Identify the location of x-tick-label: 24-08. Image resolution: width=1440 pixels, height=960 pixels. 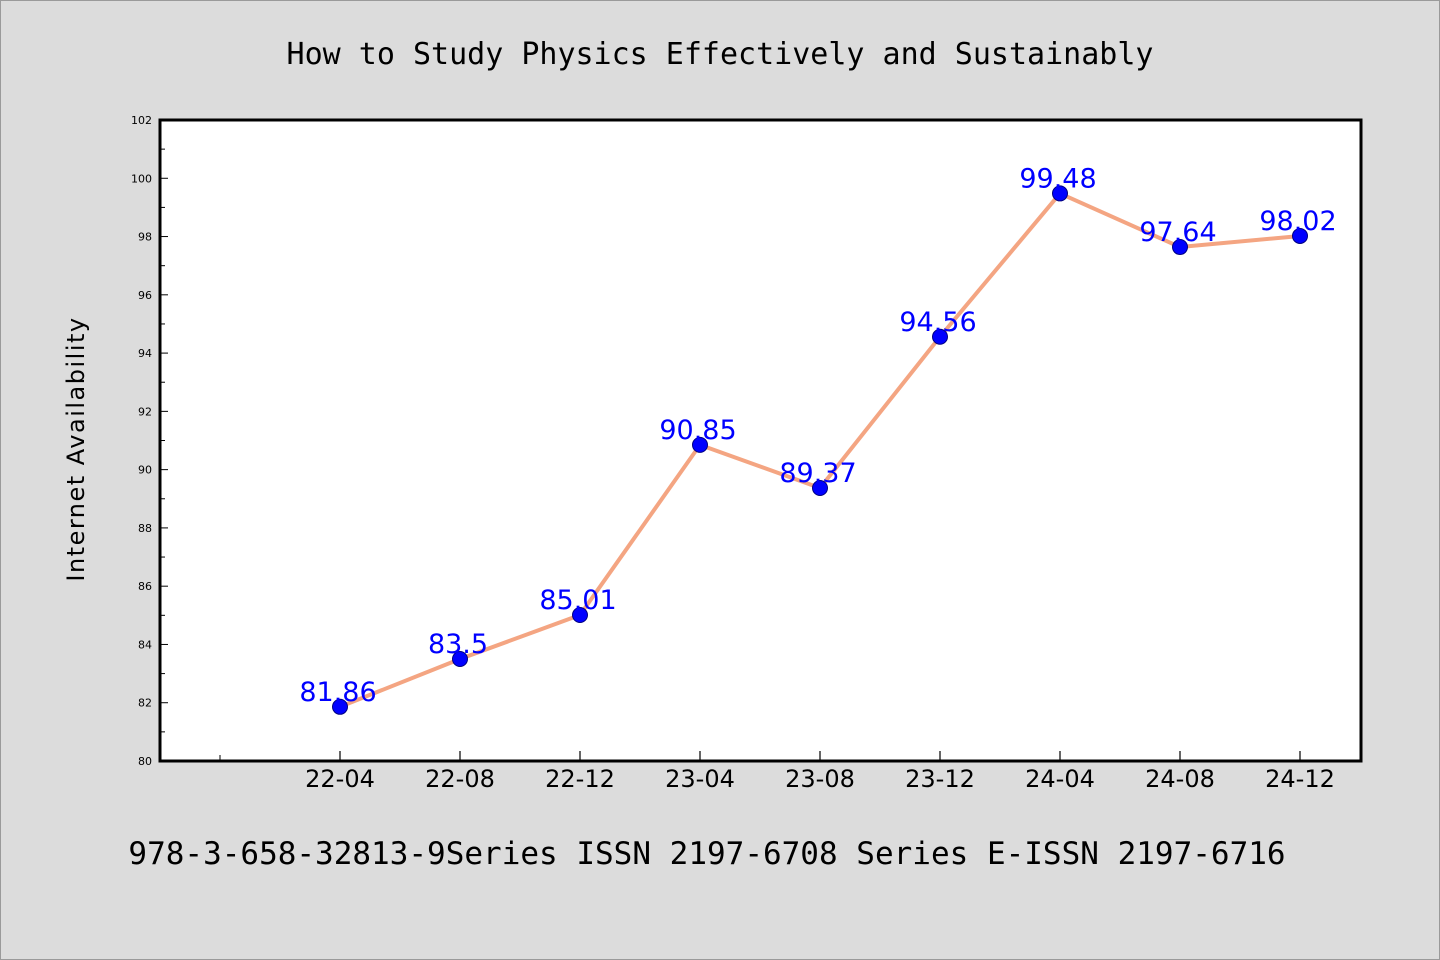
(1180, 779).